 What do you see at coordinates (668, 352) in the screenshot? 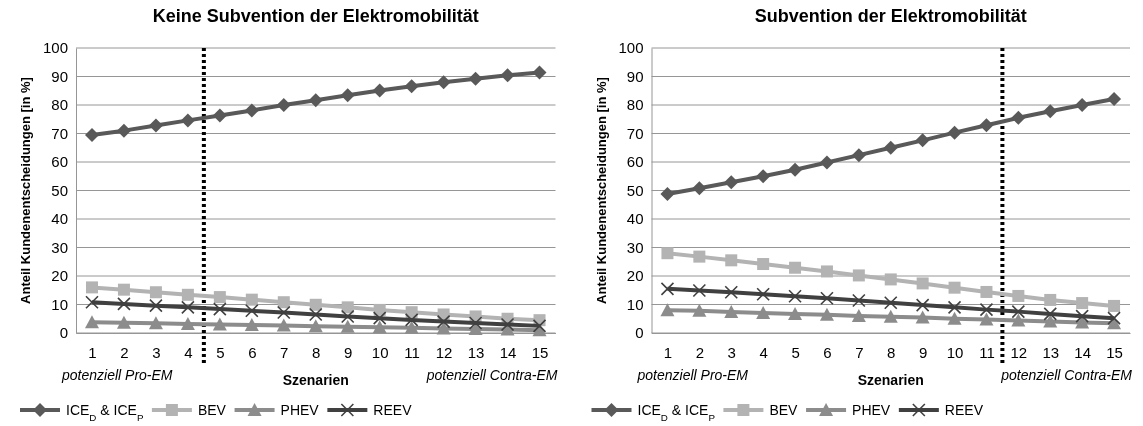
I see `x-tick-label: 1` at bounding box center [668, 352].